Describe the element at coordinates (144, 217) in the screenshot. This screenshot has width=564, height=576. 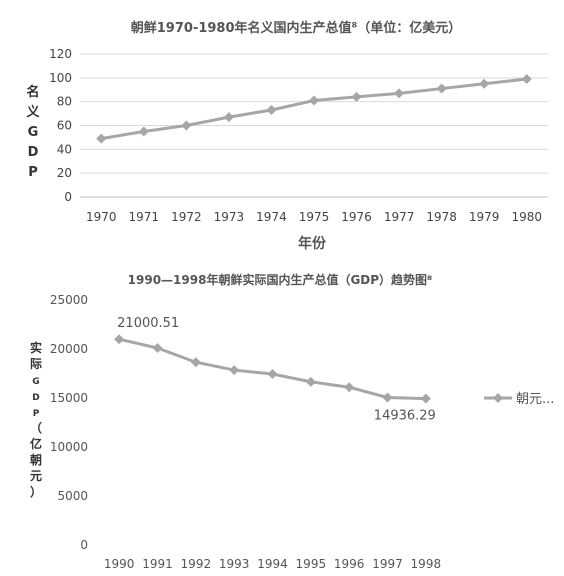
I see `chart-1-x-tick-label: 1971` at that location.